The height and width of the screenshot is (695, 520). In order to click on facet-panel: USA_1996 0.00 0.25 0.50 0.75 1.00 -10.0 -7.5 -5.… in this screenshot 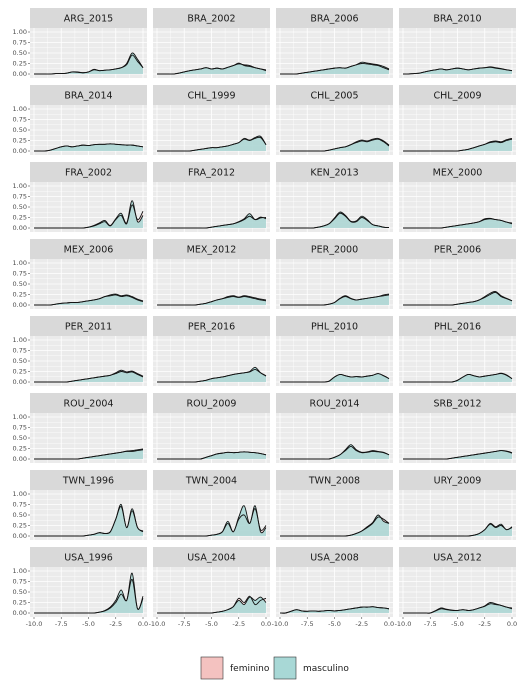, I will do `click(80, 587)`.